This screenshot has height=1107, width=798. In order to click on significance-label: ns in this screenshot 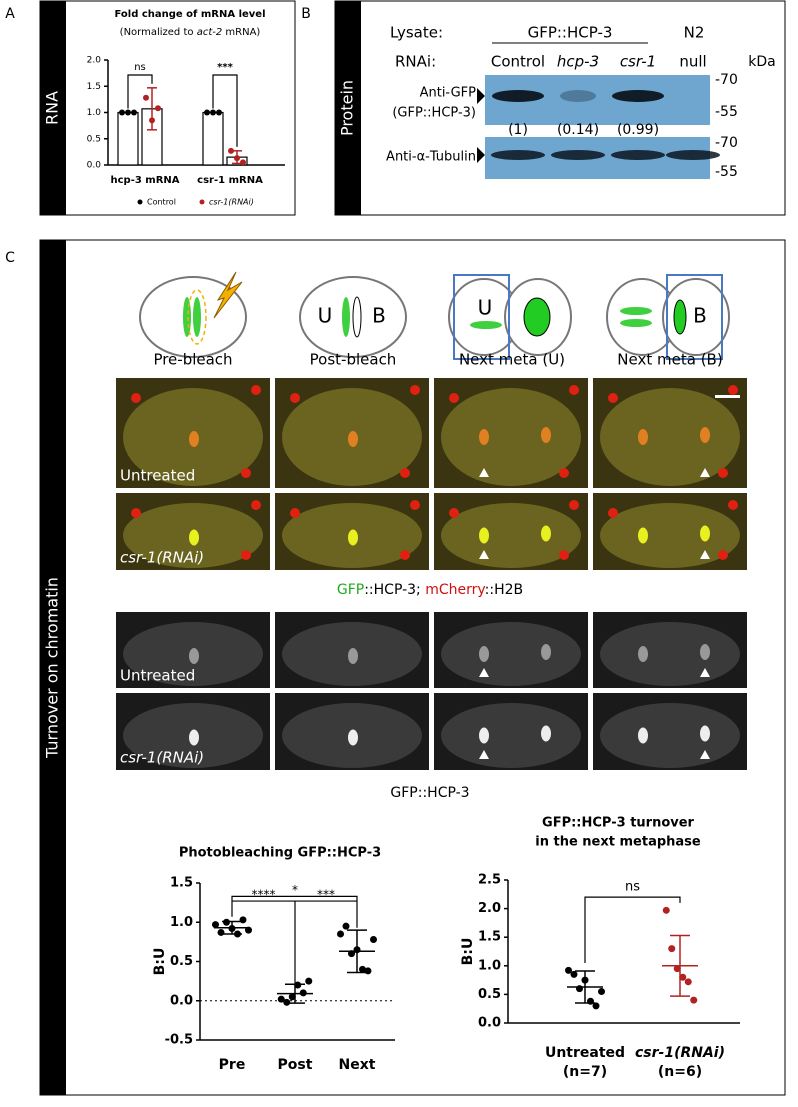, I will do `click(632, 887)`.